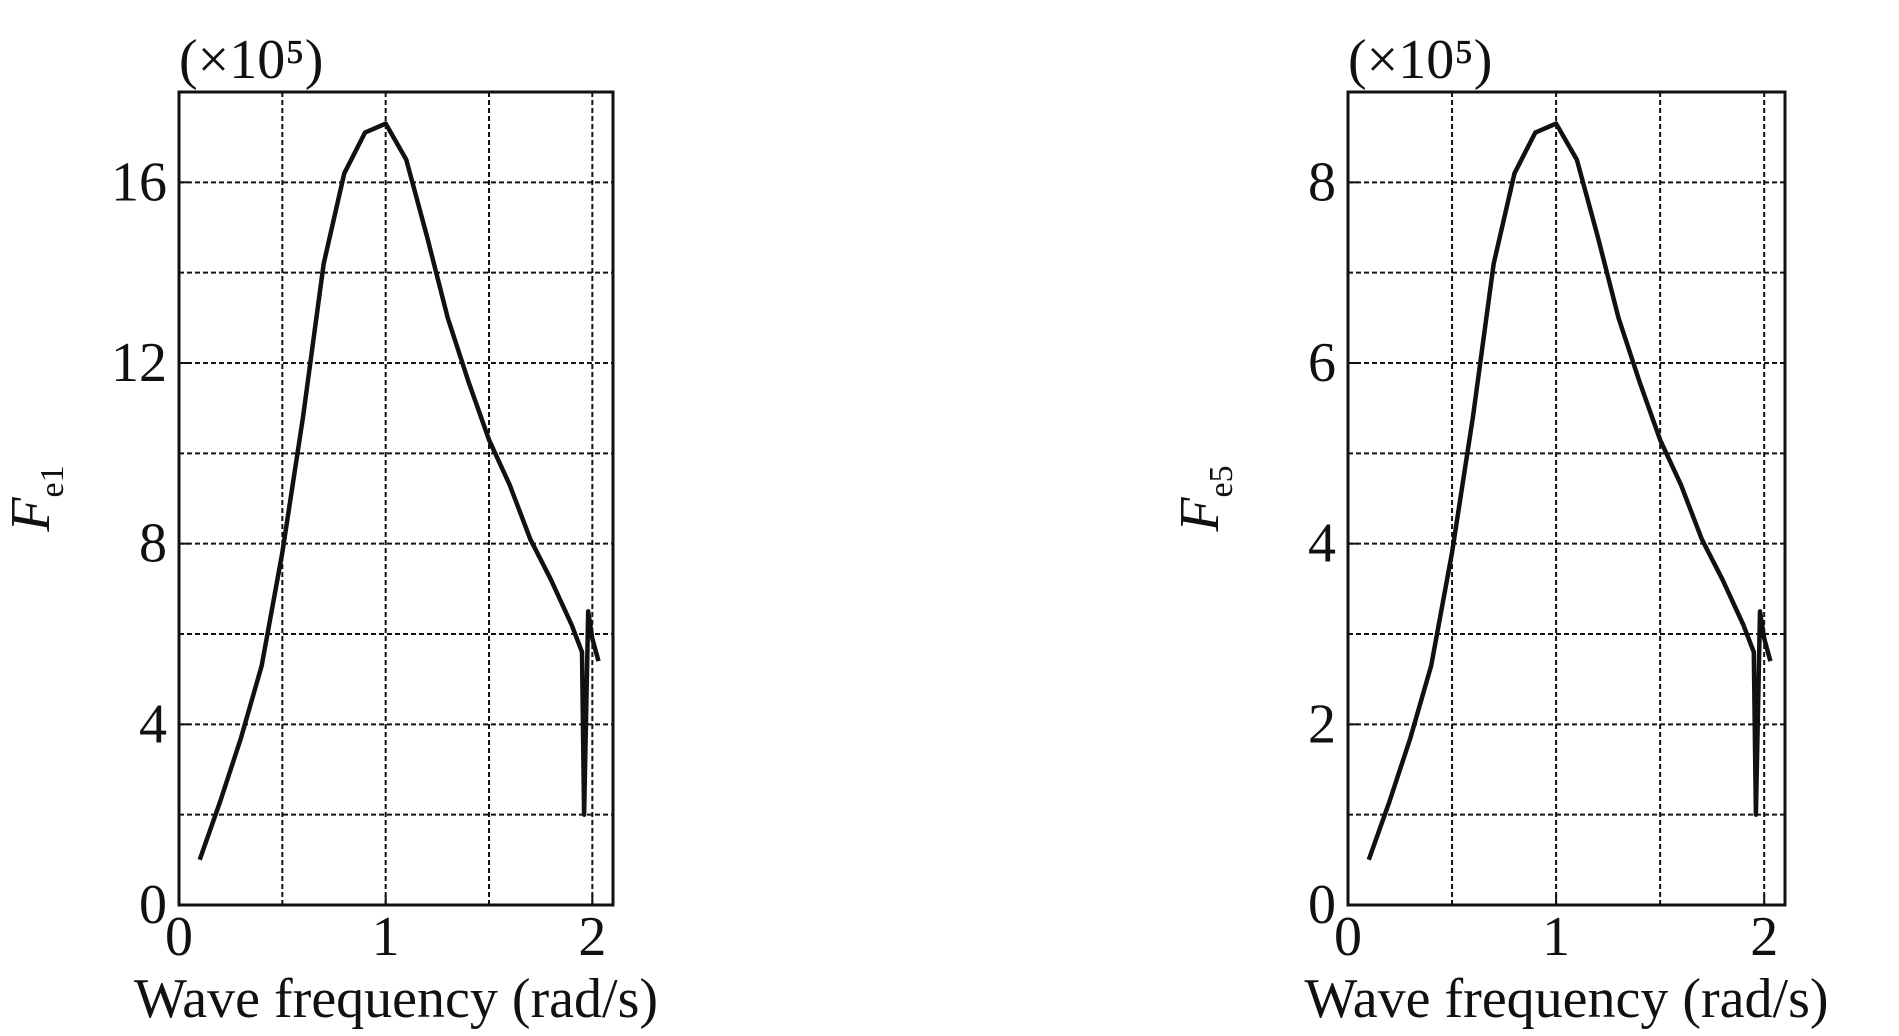 Image resolution: width=1899 pixels, height=1036 pixels. I want to click on y-tick-label: 12, so click(139, 363).